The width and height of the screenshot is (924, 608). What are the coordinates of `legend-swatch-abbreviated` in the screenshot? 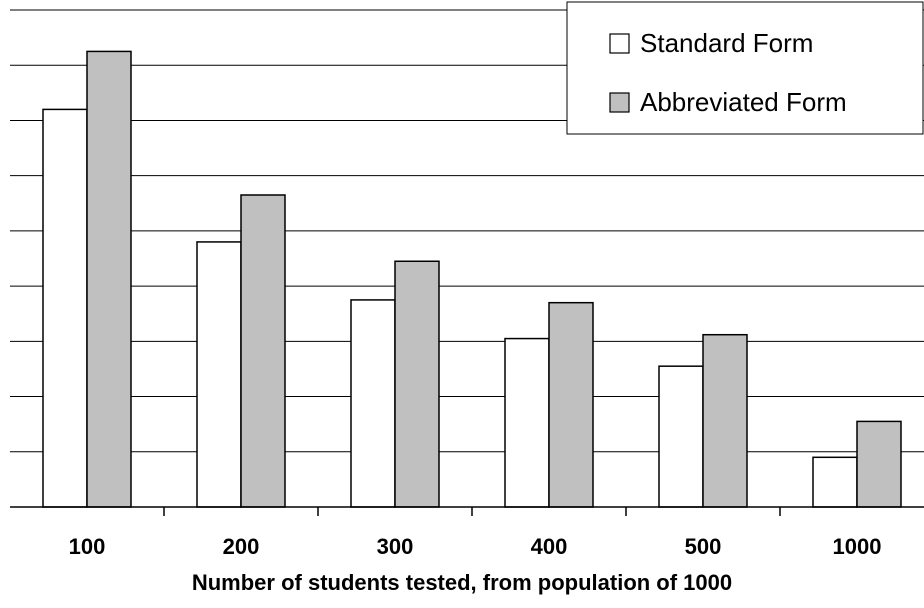 It's located at (619, 102).